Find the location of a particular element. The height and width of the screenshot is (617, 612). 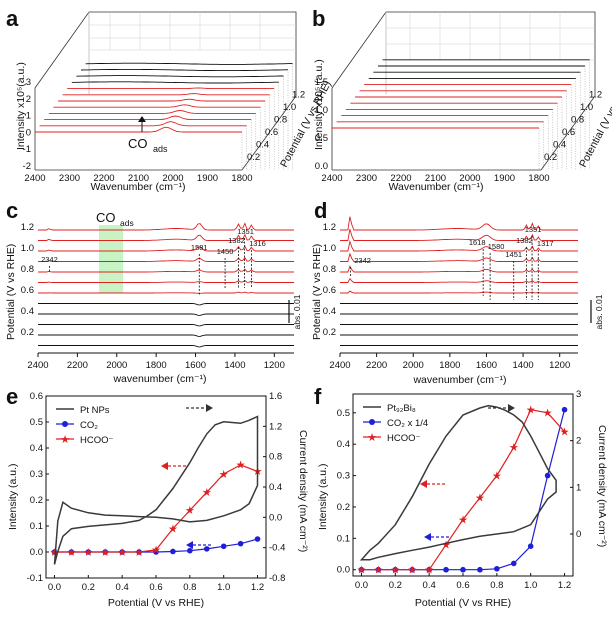

panel-d-yticks: 0.2 0.4 0.6 0.8 1.0 1.2 is located at coordinates (329, 280).